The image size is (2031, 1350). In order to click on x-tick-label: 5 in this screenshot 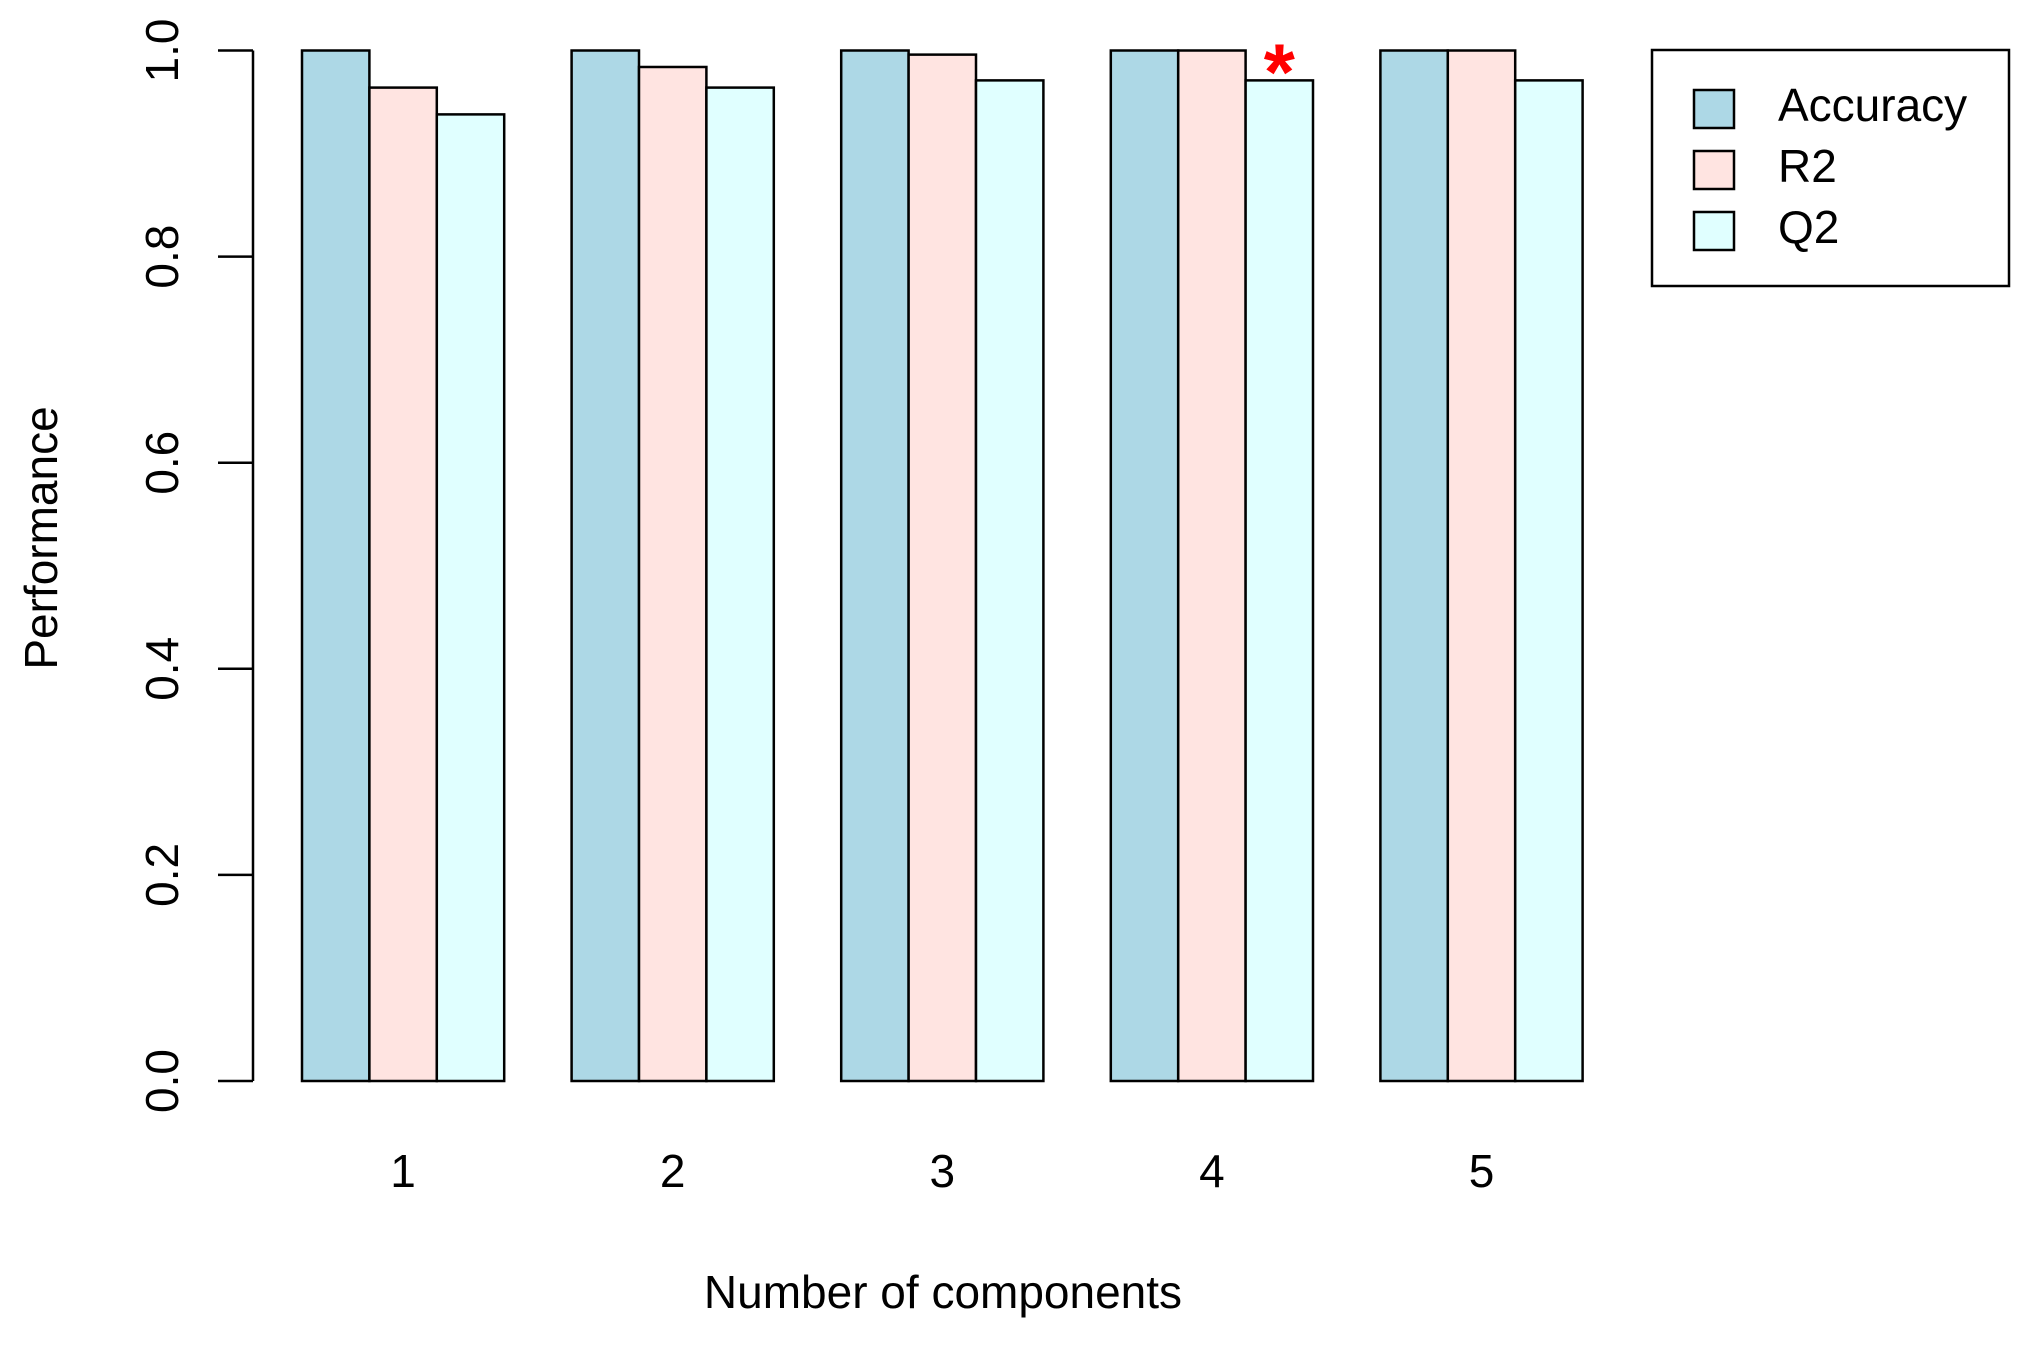, I will do `click(1482, 1171)`.